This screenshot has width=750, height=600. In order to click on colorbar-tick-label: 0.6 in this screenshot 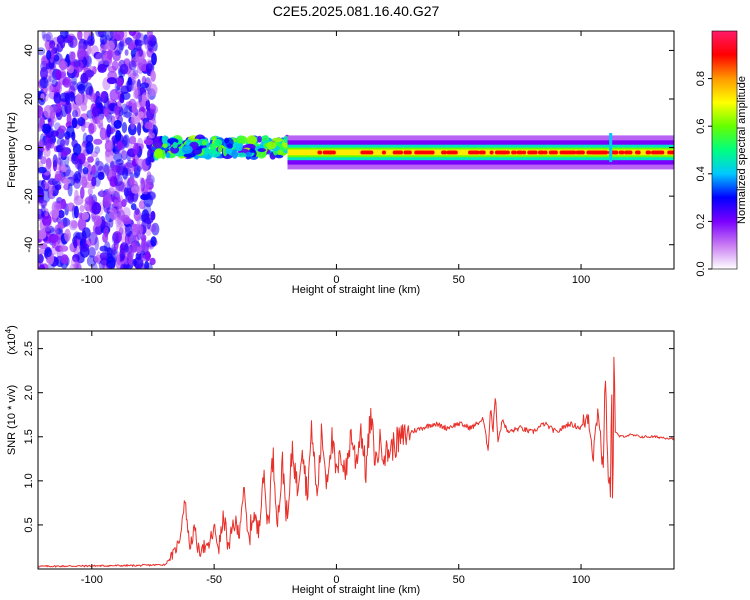, I will do `click(701, 126)`.